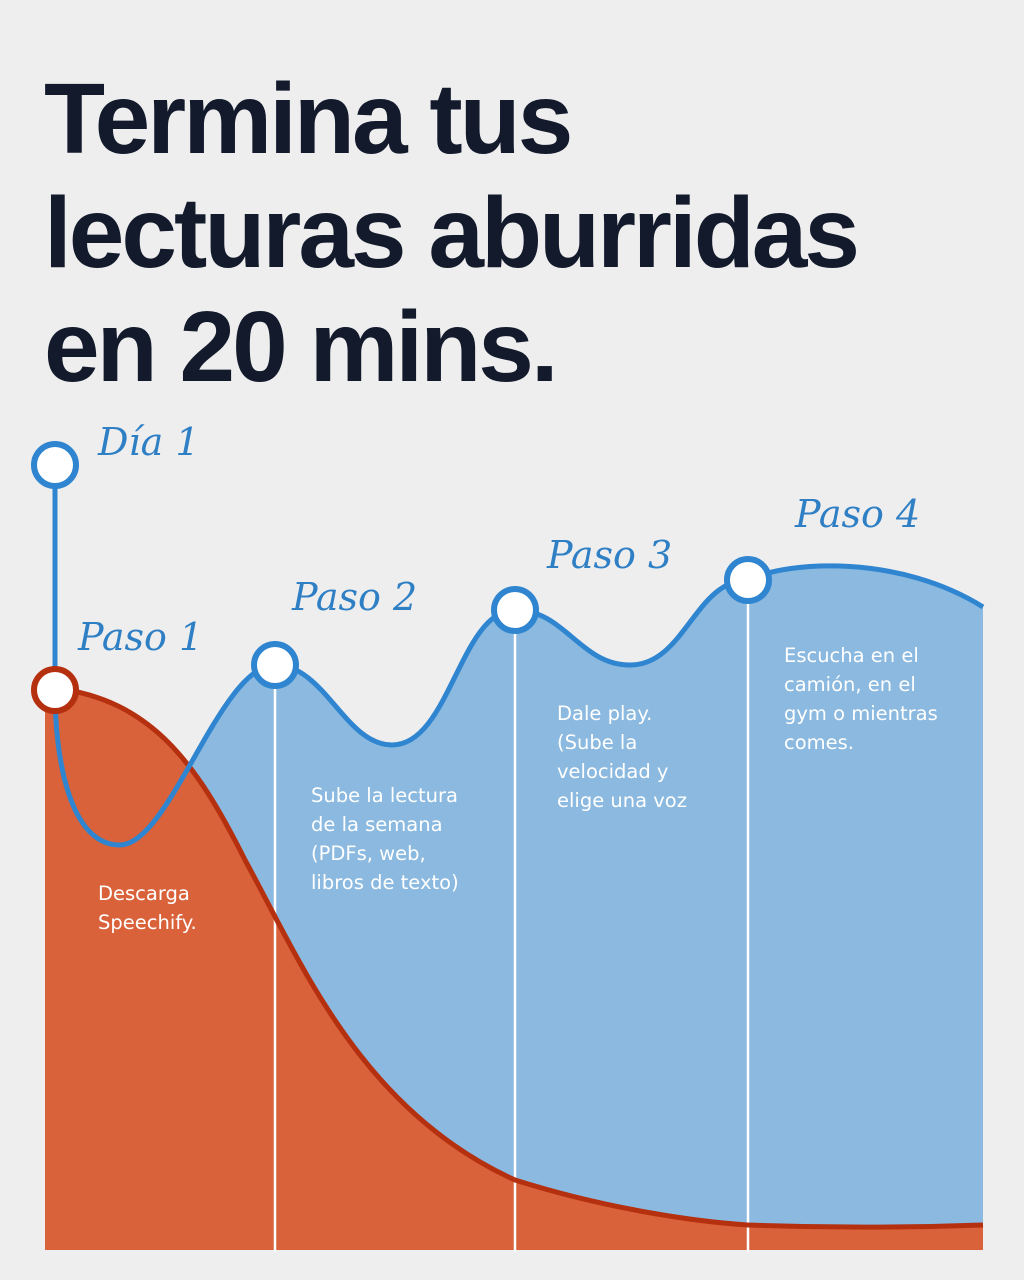 The height and width of the screenshot is (1280, 1024). I want to click on step-3-line: elige una voz, so click(622, 800).